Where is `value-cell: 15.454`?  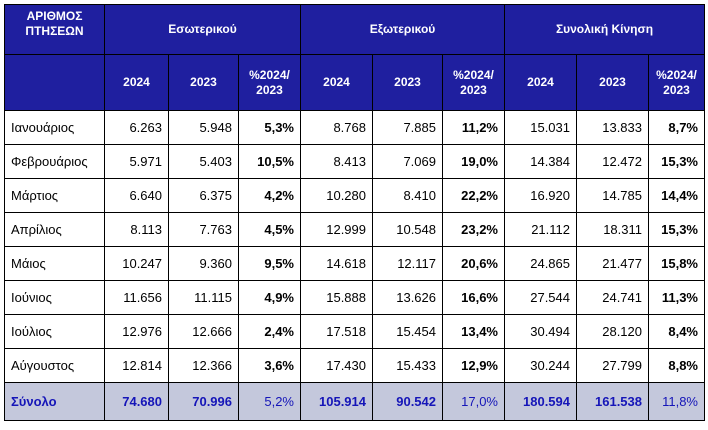 value-cell: 15.454 is located at coordinates (407, 331).